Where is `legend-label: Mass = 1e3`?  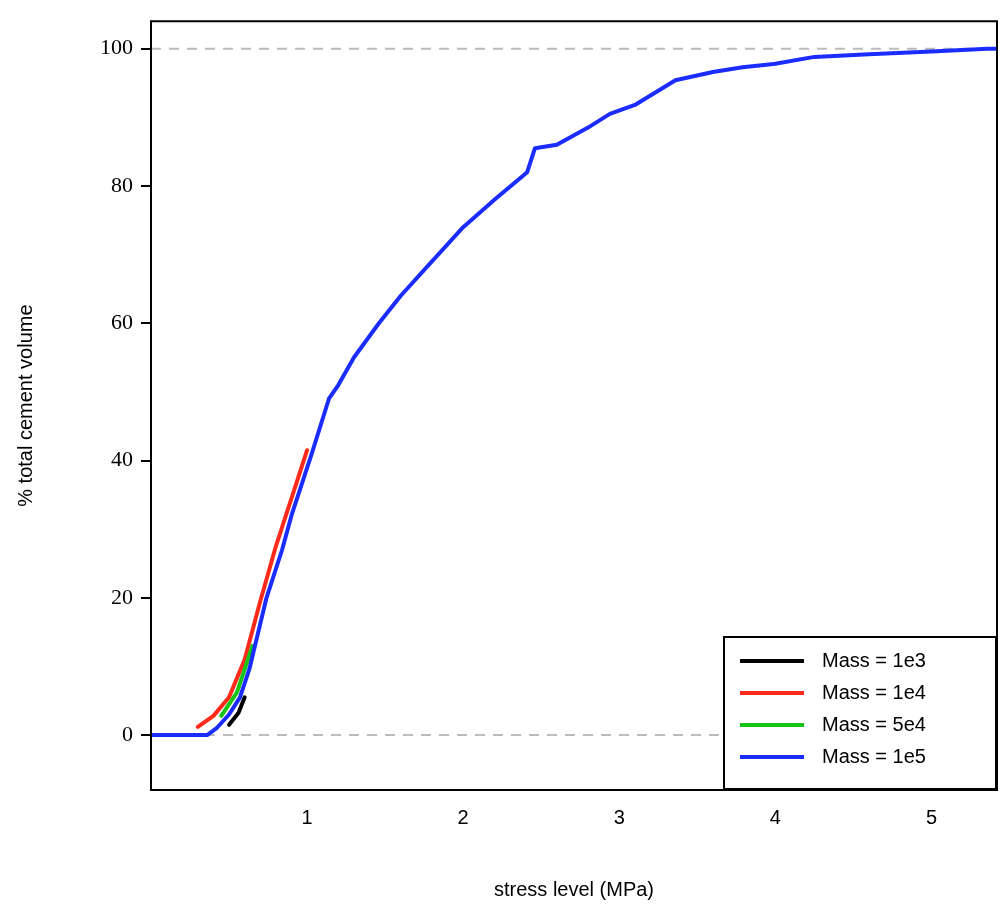
legend-label: Mass = 1e3 is located at coordinates (874, 659).